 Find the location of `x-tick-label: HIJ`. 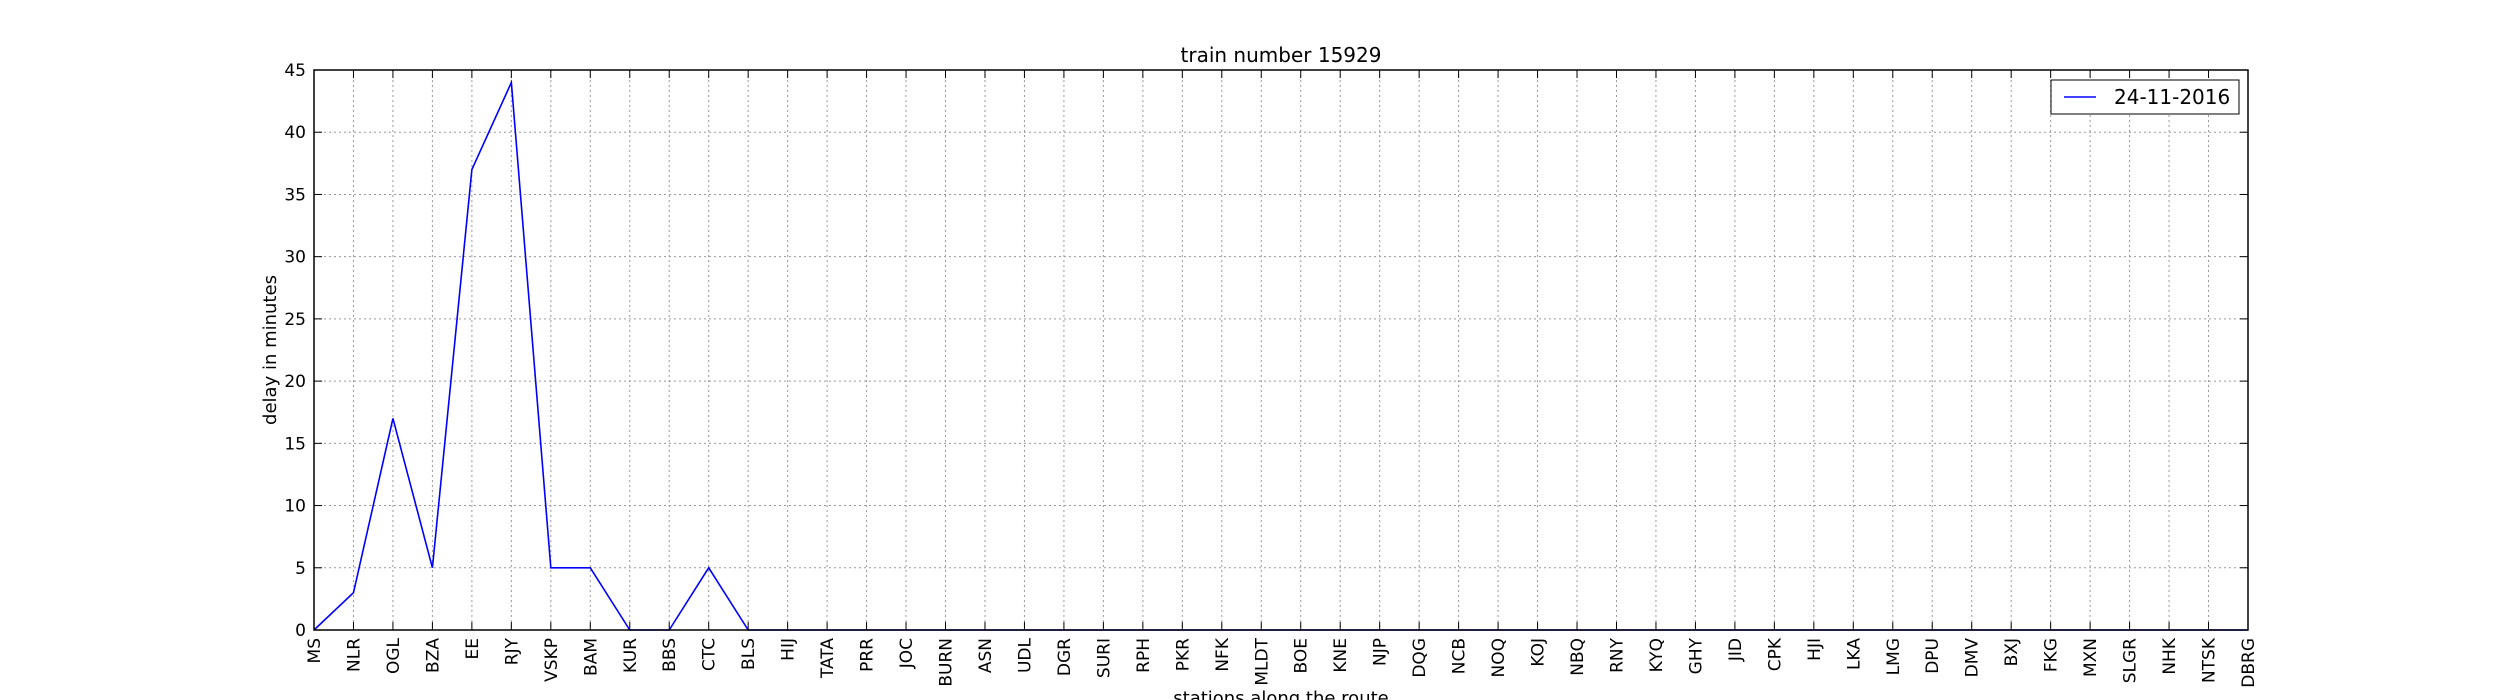

x-tick-label: HIJ is located at coordinates (789, 649).